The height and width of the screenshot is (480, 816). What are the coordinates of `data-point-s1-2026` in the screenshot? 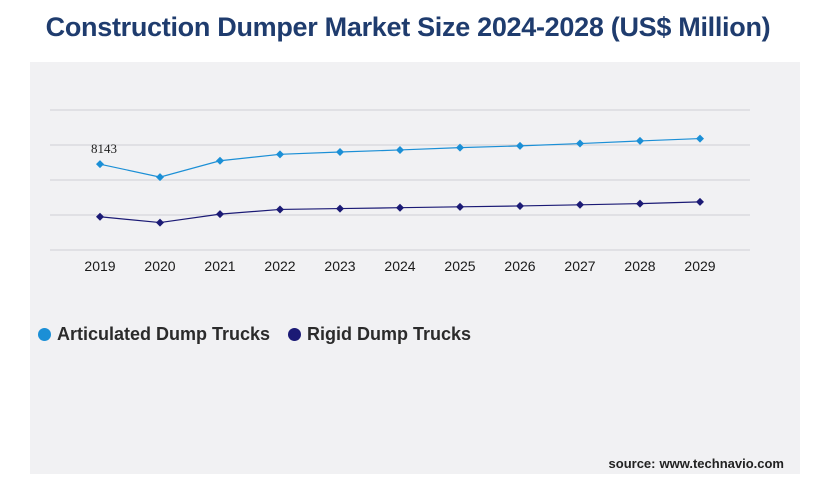 It's located at (520, 205).